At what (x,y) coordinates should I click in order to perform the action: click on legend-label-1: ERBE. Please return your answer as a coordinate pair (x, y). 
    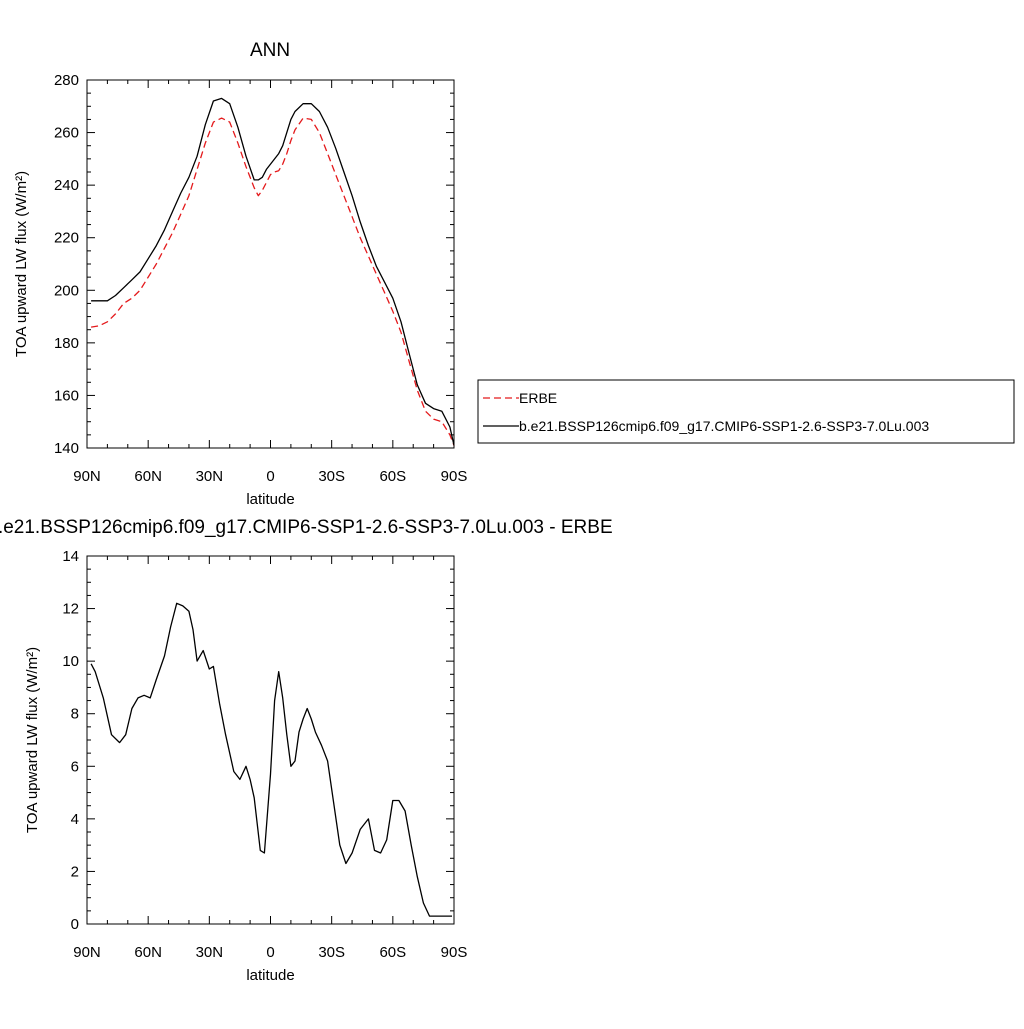
    Looking at the image, I should click on (538, 398).